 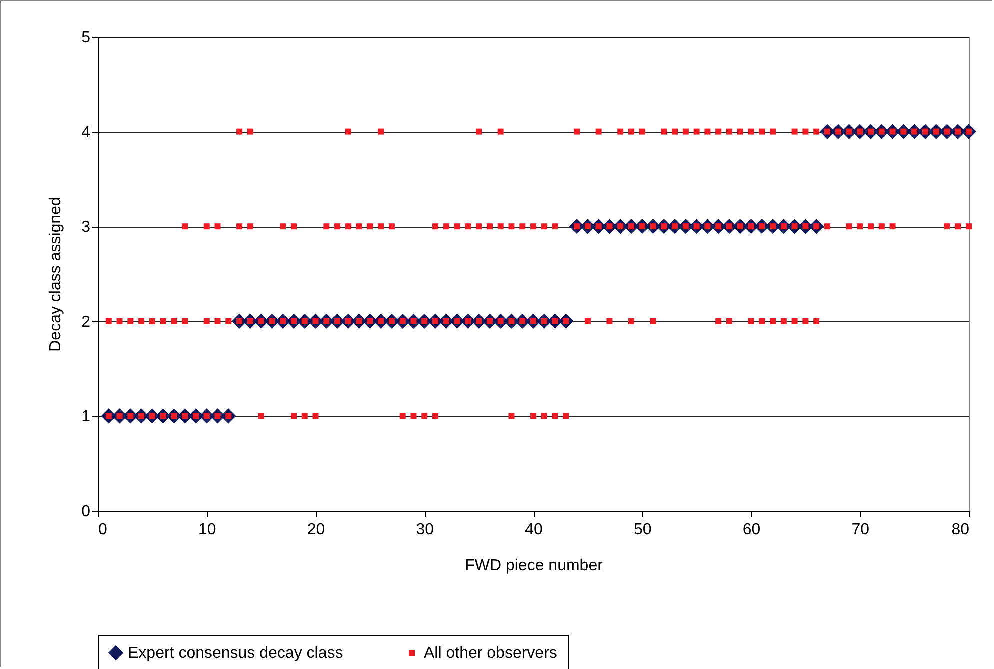 I want to click on x-tick-label: 20, so click(x=316, y=530).